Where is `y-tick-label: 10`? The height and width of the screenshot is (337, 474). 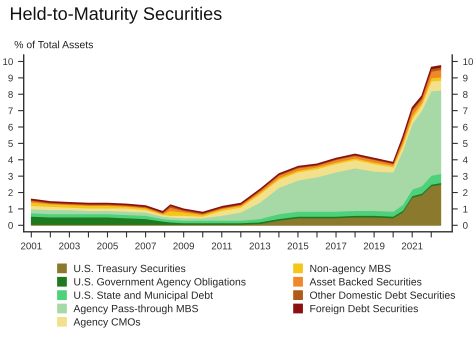 y-tick-label: 10 is located at coordinates (8, 62).